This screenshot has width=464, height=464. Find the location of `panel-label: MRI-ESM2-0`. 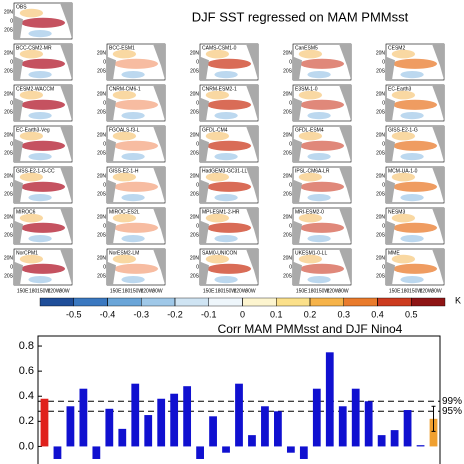

panel-label: MRI-ESM2-0 is located at coordinates (309, 212).